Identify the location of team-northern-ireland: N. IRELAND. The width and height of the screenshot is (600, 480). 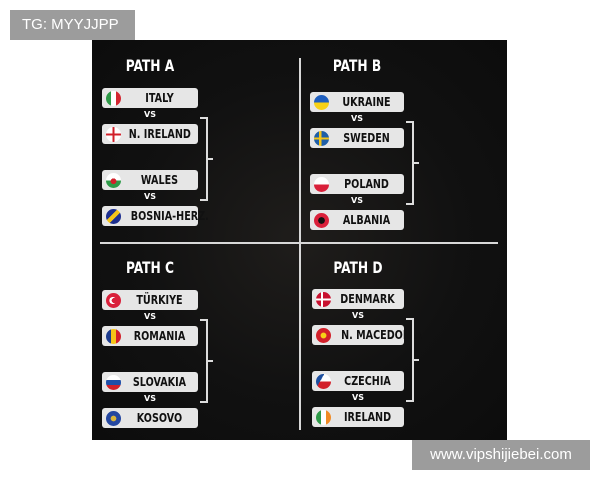
(150, 134).